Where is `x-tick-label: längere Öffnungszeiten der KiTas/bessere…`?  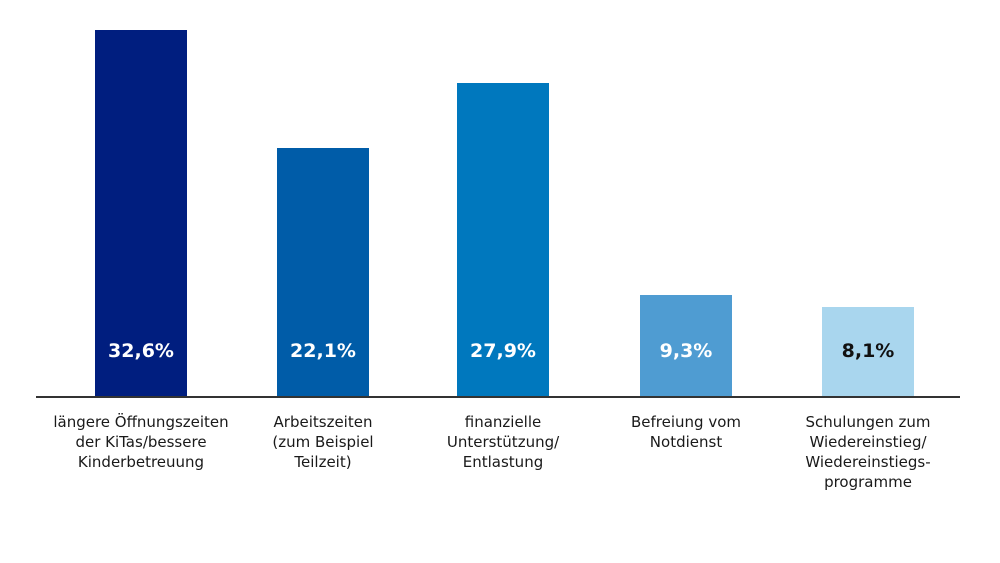
x-tick-label: längere Öffnungszeiten der KiTas/bessere… is located at coordinates (141, 442).